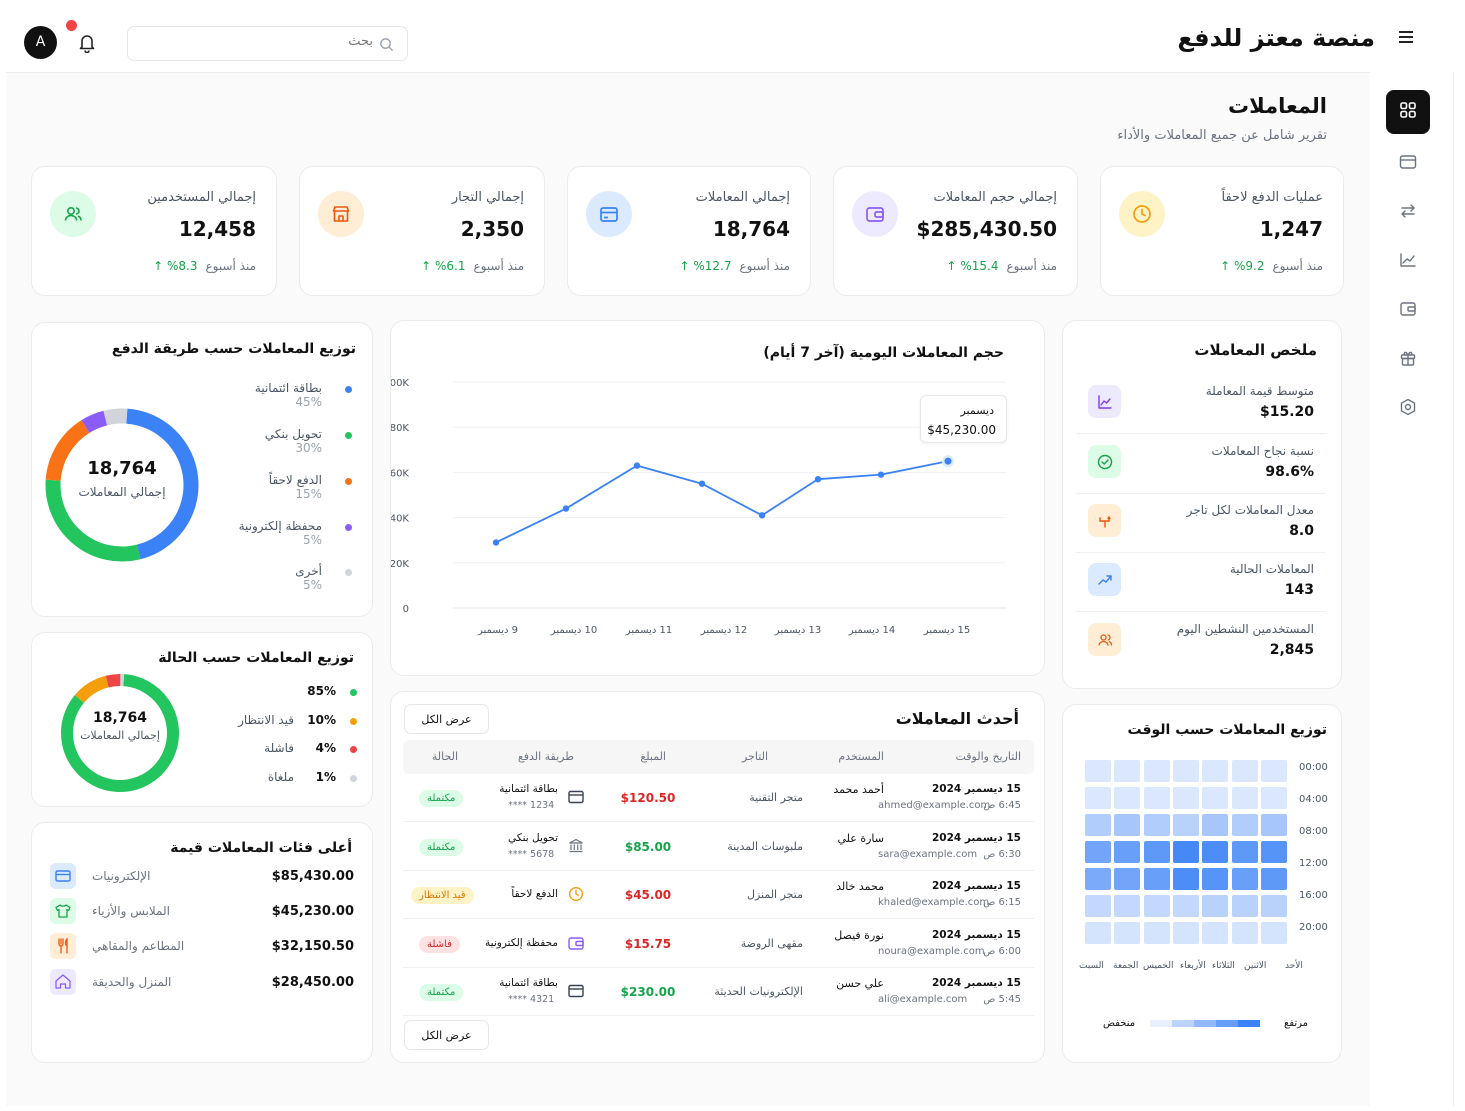 The width and height of the screenshot is (1465, 1111). Describe the element at coordinates (1408, 213) in the screenshot. I see `sidebar-item-transfers` at that location.